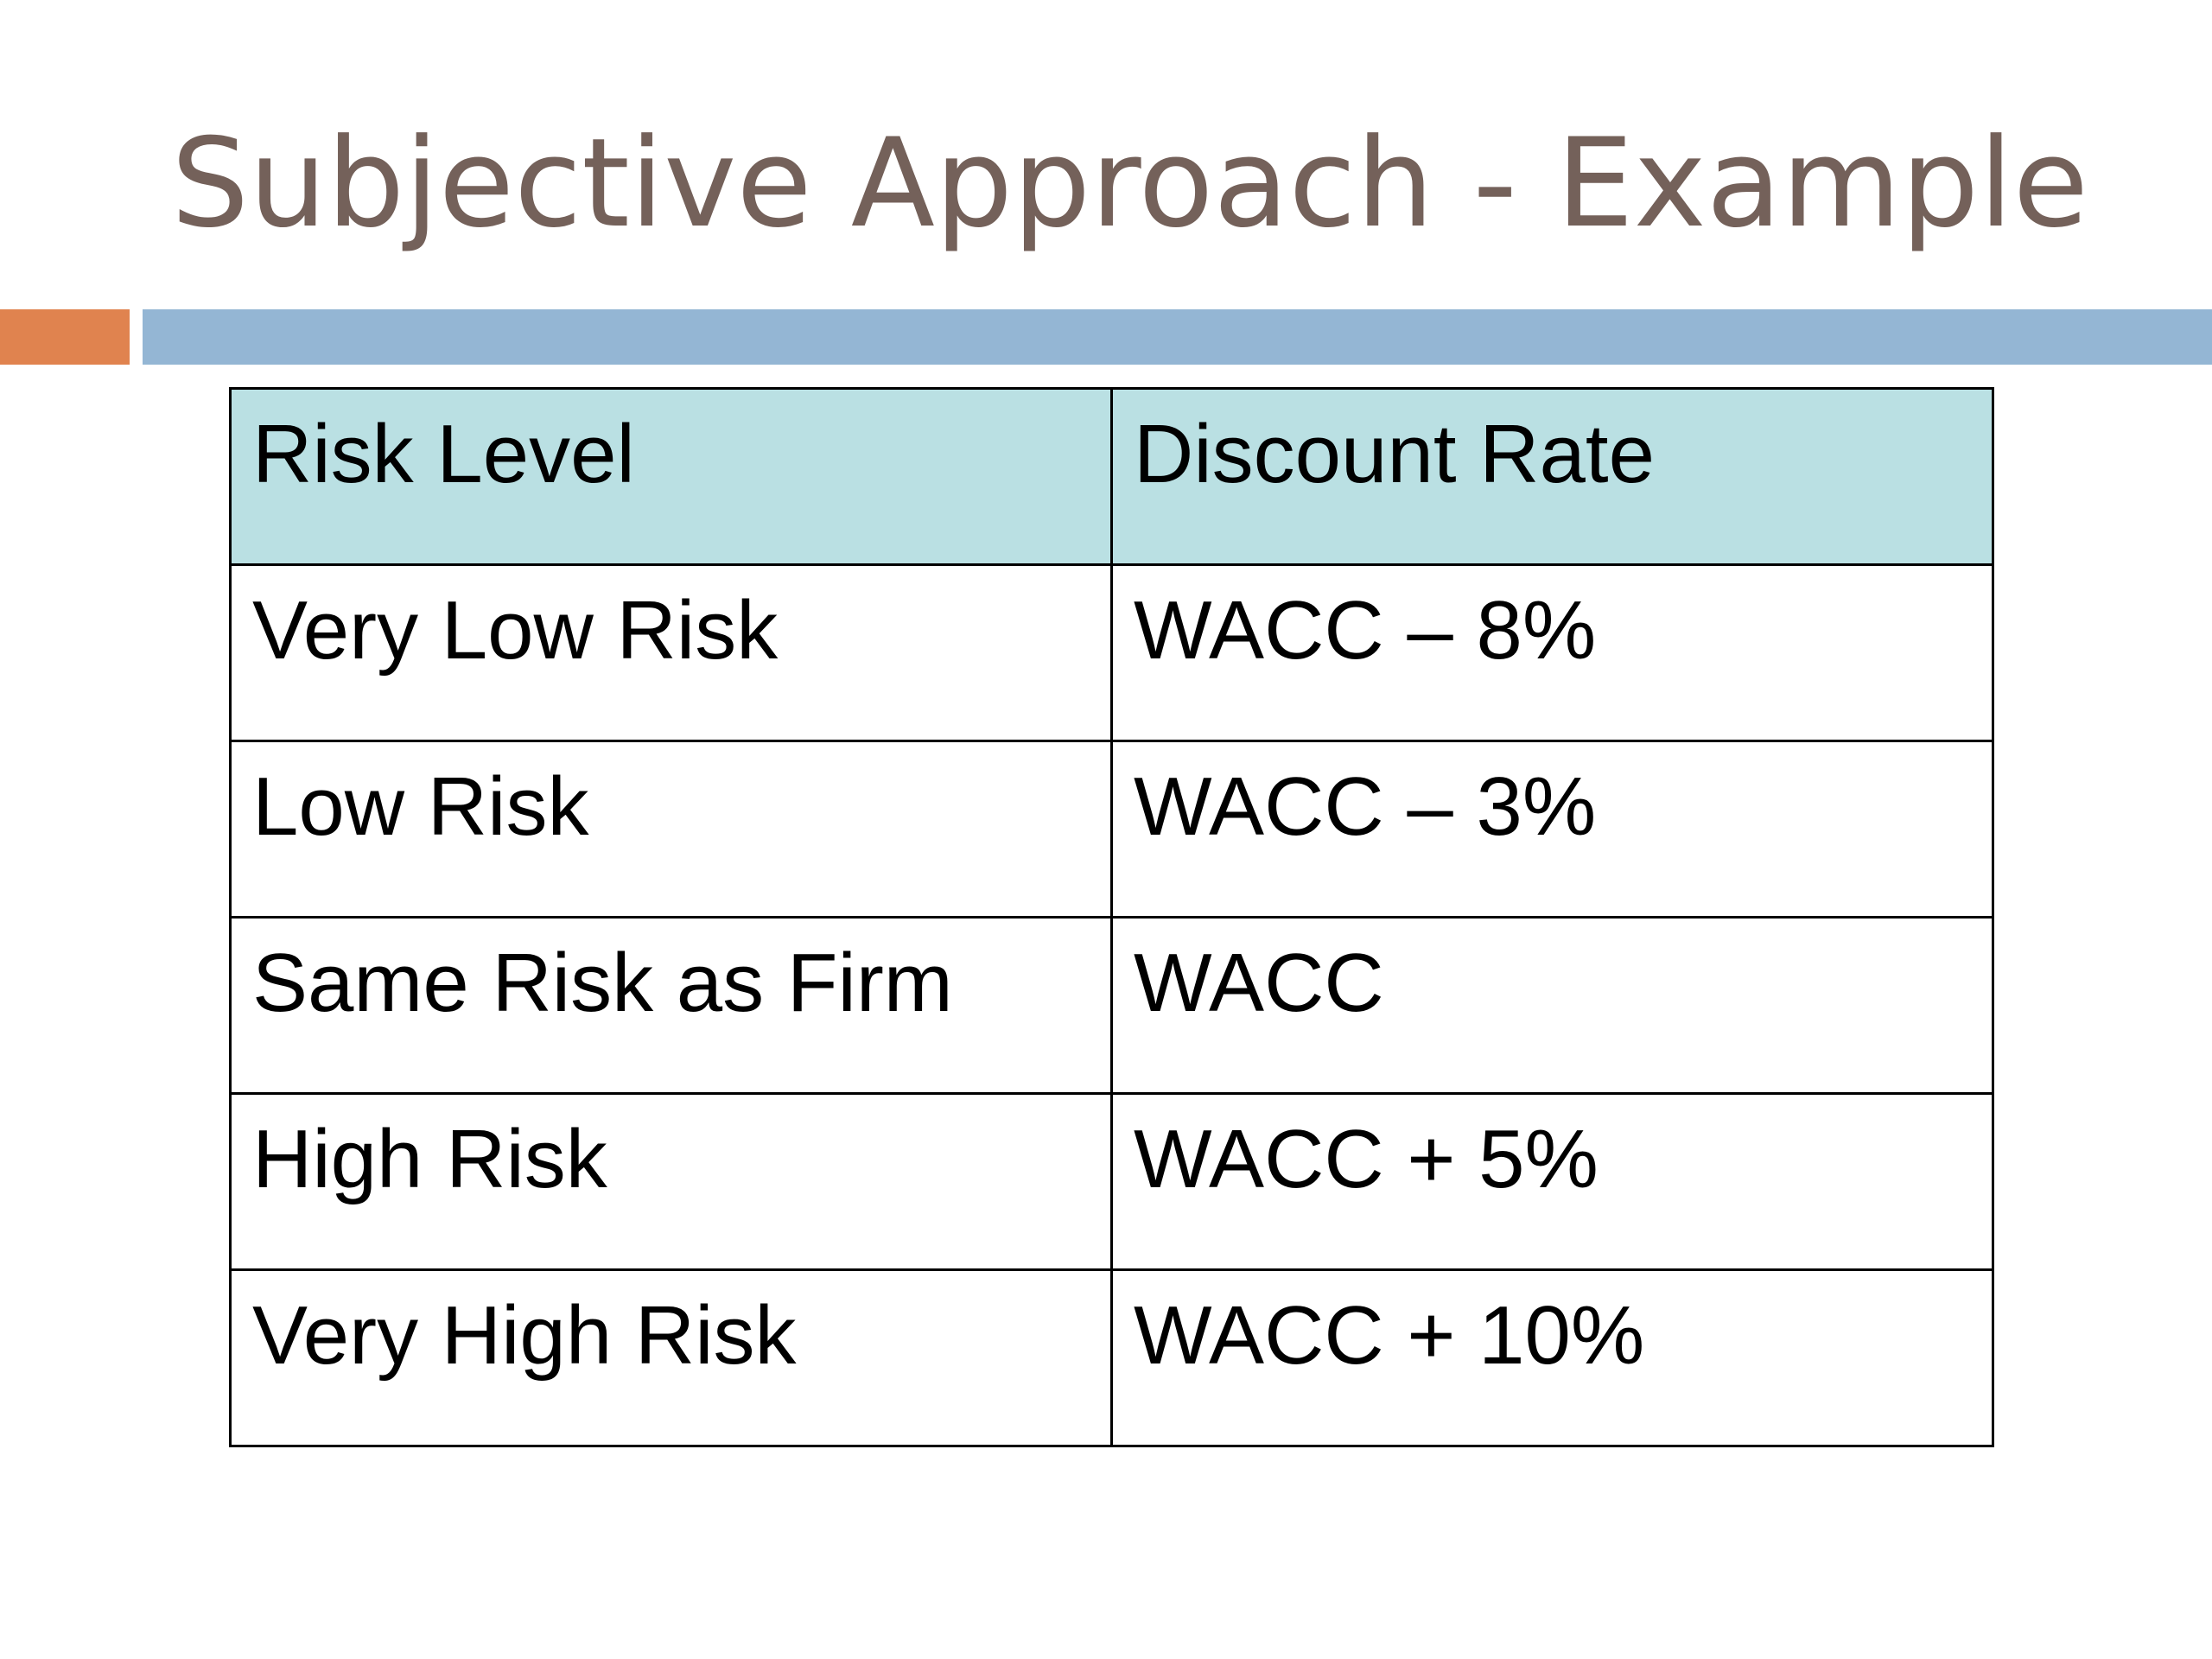  Describe the element at coordinates (1552, 1005) in the screenshot. I see `discount-rate-cell: WACC` at that location.